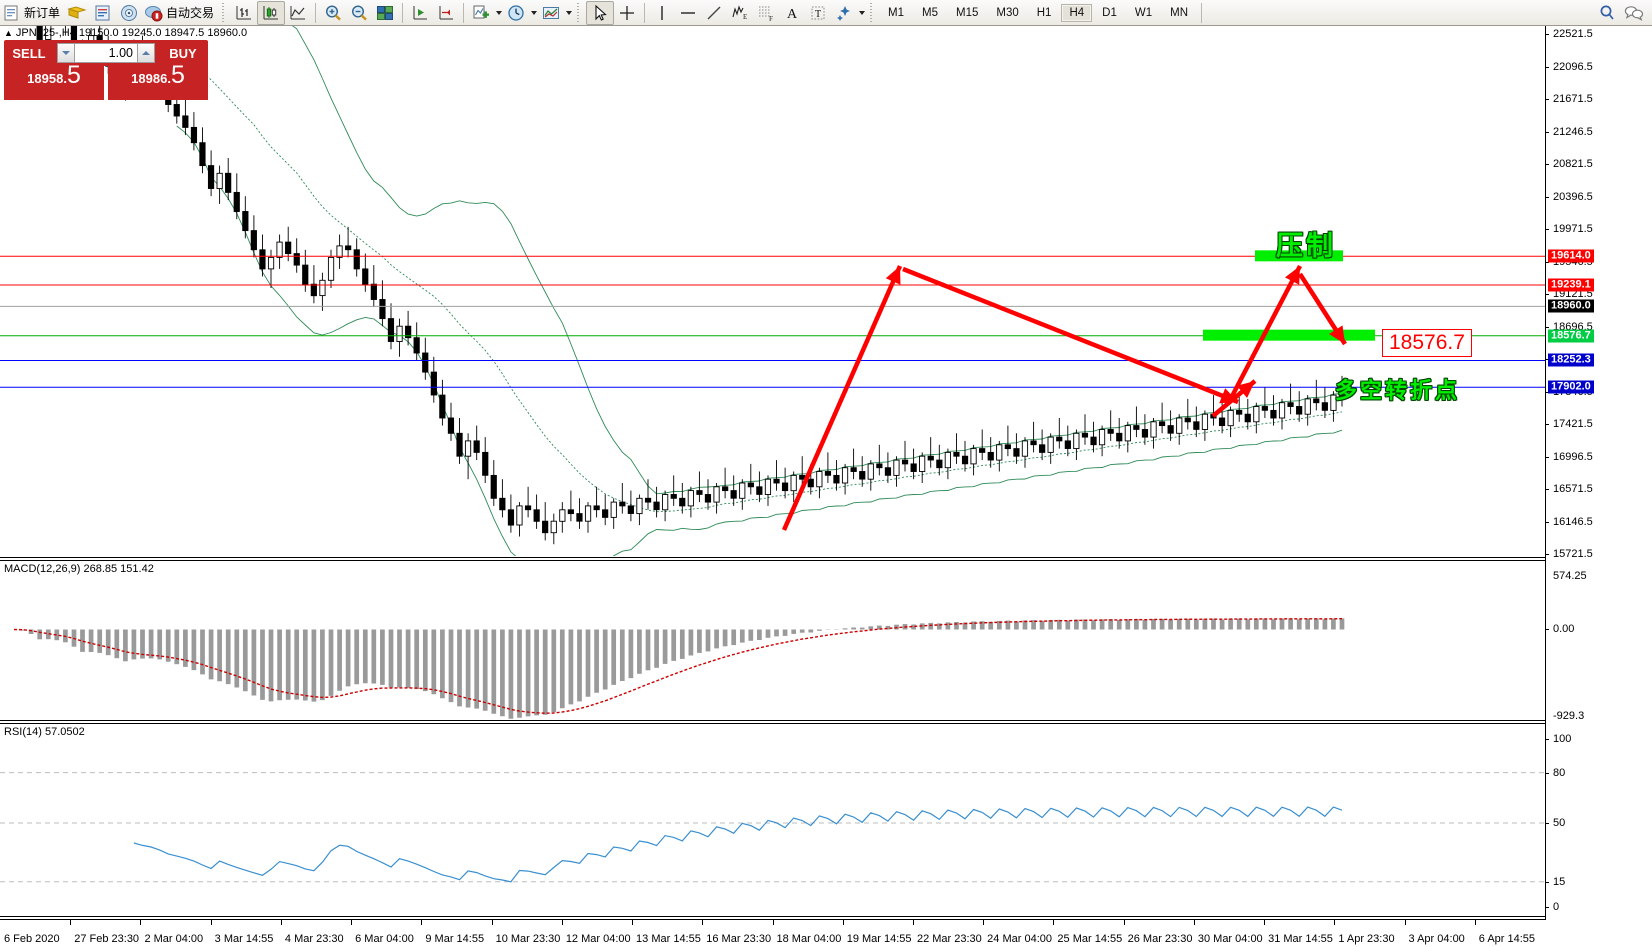 This screenshot has height=947, width=1652. What do you see at coordinates (498, 13) in the screenshot?
I see `indicators-dropdown-arrow` at bounding box center [498, 13].